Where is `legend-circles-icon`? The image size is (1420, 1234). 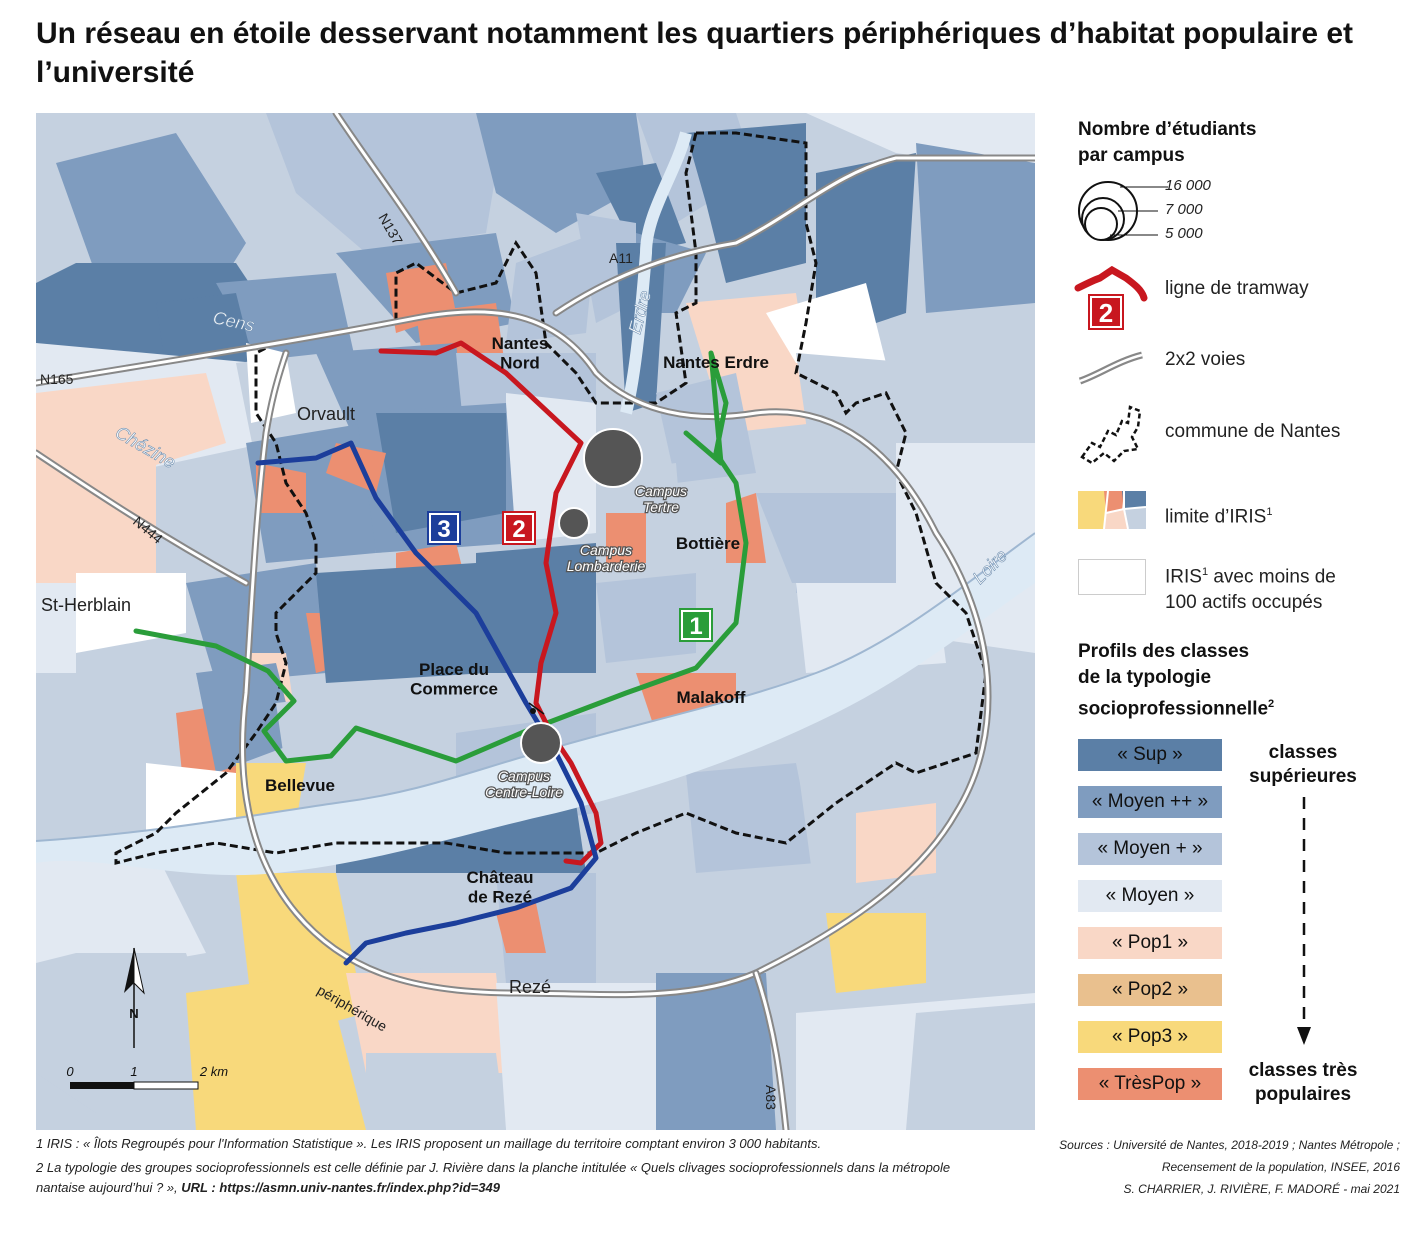 legend-circles-icon is located at coordinates (1123, 211).